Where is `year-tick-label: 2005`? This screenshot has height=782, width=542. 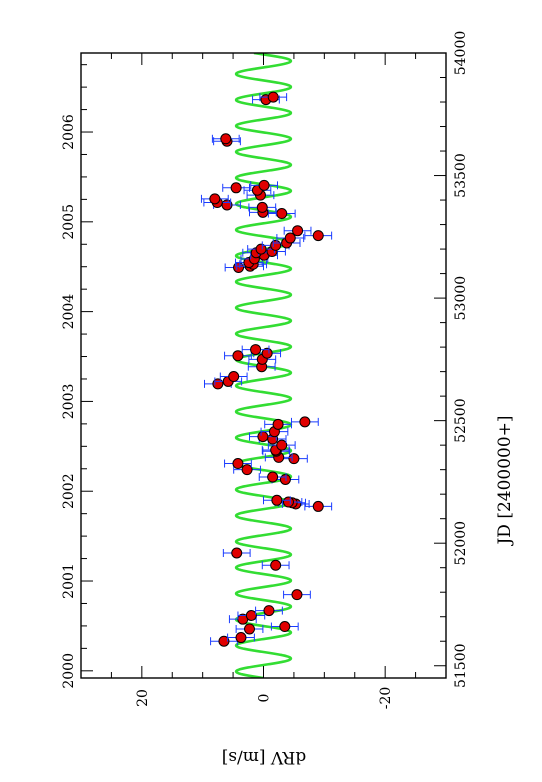
year-tick-label: 2005 is located at coordinates (69, 222).